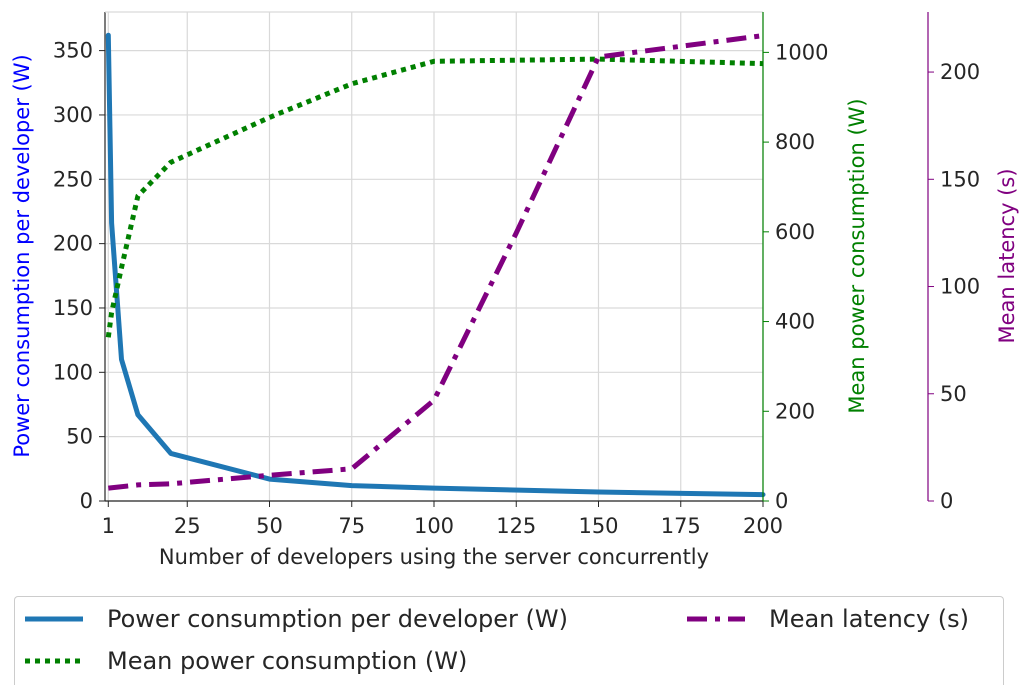  What do you see at coordinates (801, 52) in the screenshot?
I see `right-tick-label: 1000` at bounding box center [801, 52].